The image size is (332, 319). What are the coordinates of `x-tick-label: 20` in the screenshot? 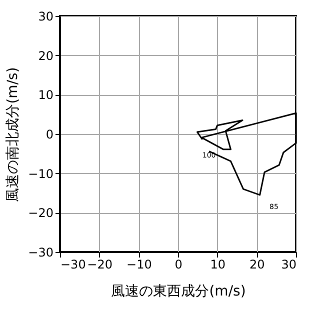 It's located at (257, 265).